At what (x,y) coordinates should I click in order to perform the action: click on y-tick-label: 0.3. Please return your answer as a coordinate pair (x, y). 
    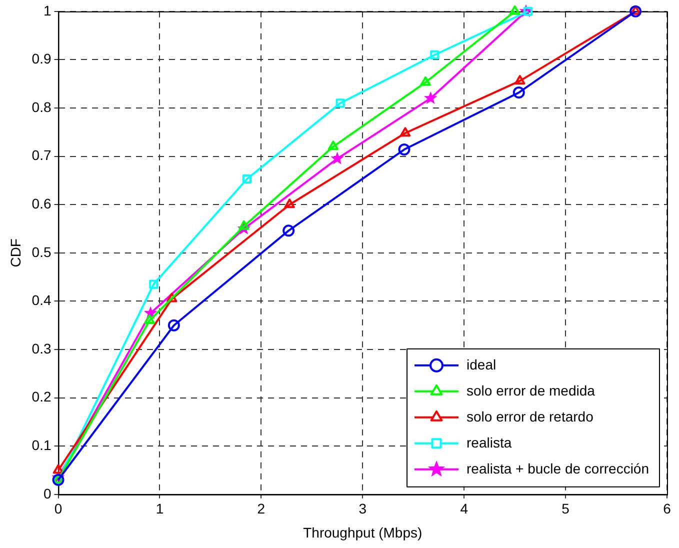
    Looking at the image, I should click on (42, 348).